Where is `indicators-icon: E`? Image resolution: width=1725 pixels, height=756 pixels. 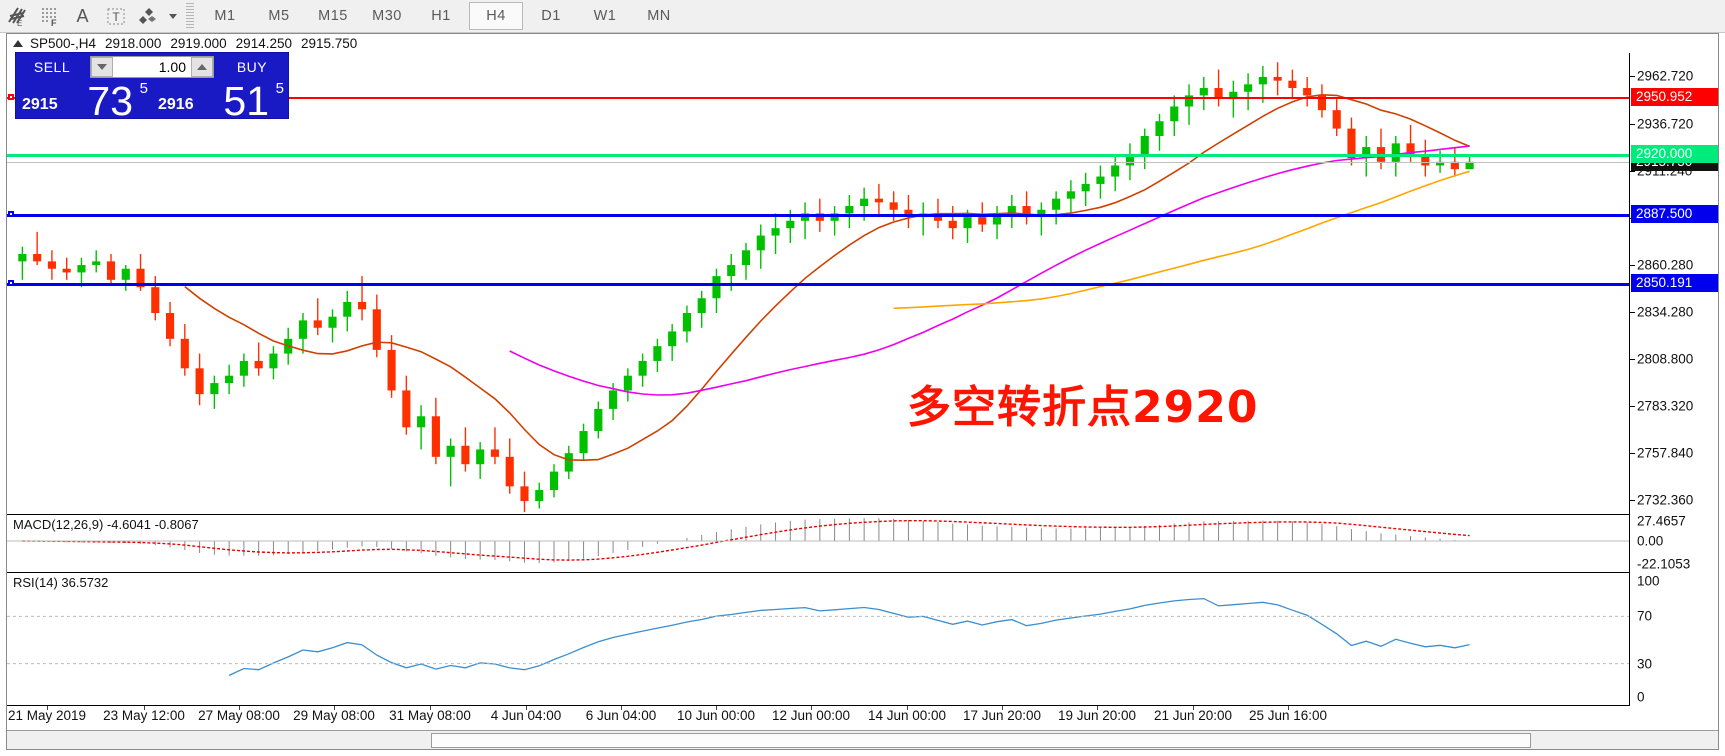 indicators-icon: E is located at coordinates (16, 16).